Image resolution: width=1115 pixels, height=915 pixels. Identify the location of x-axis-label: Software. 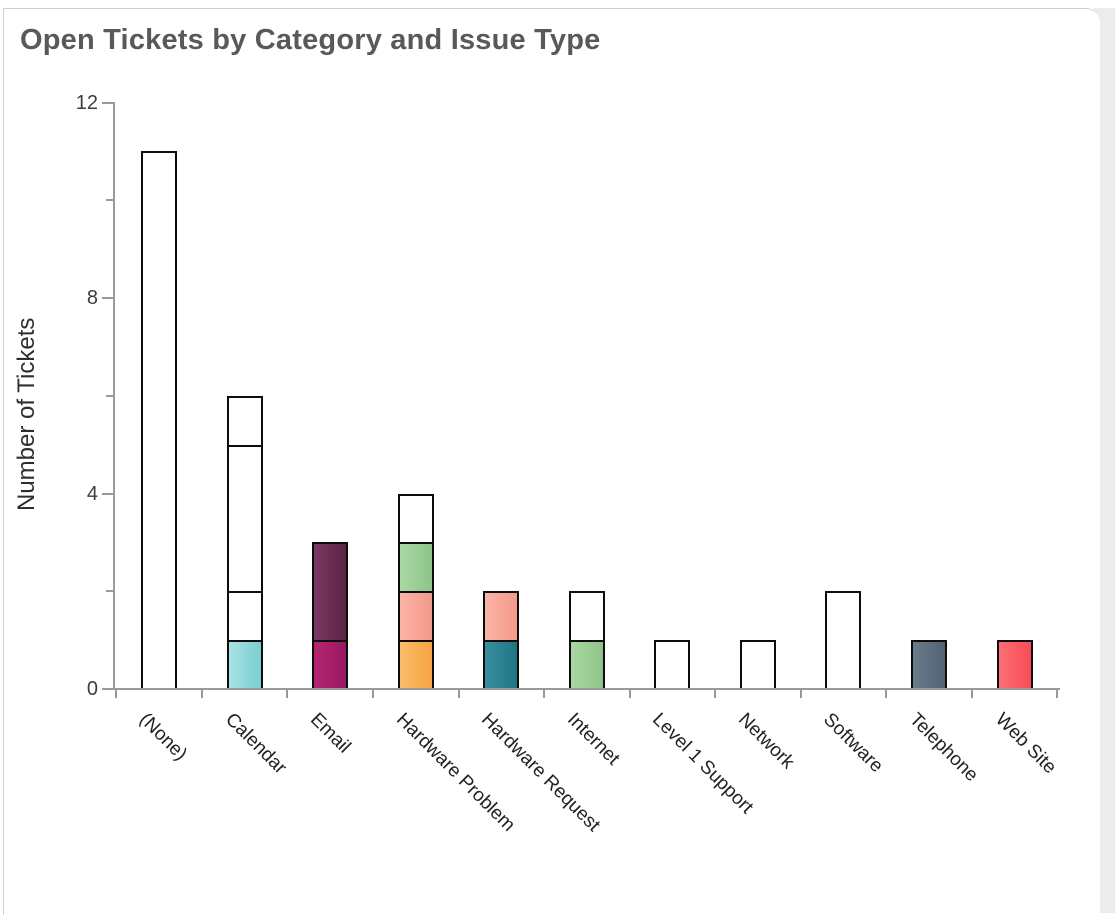
(853, 743).